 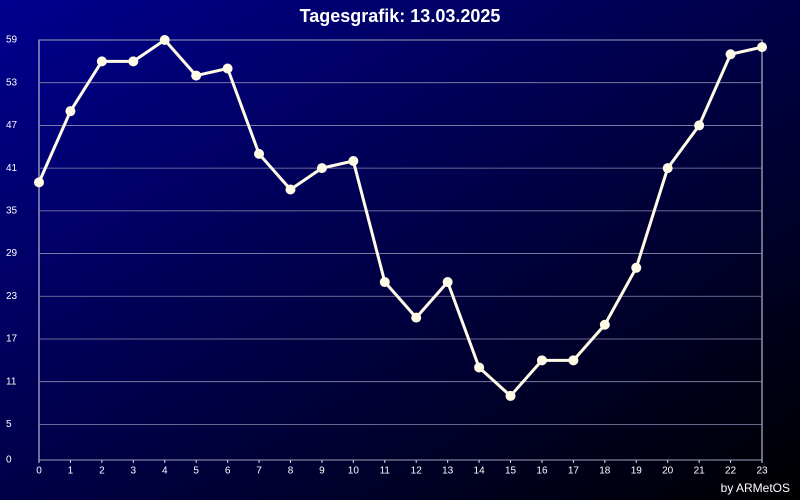 What do you see at coordinates (12, 253) in the screenshot?
I see `y-tick-label: 29` at bounding box center [12, 253].